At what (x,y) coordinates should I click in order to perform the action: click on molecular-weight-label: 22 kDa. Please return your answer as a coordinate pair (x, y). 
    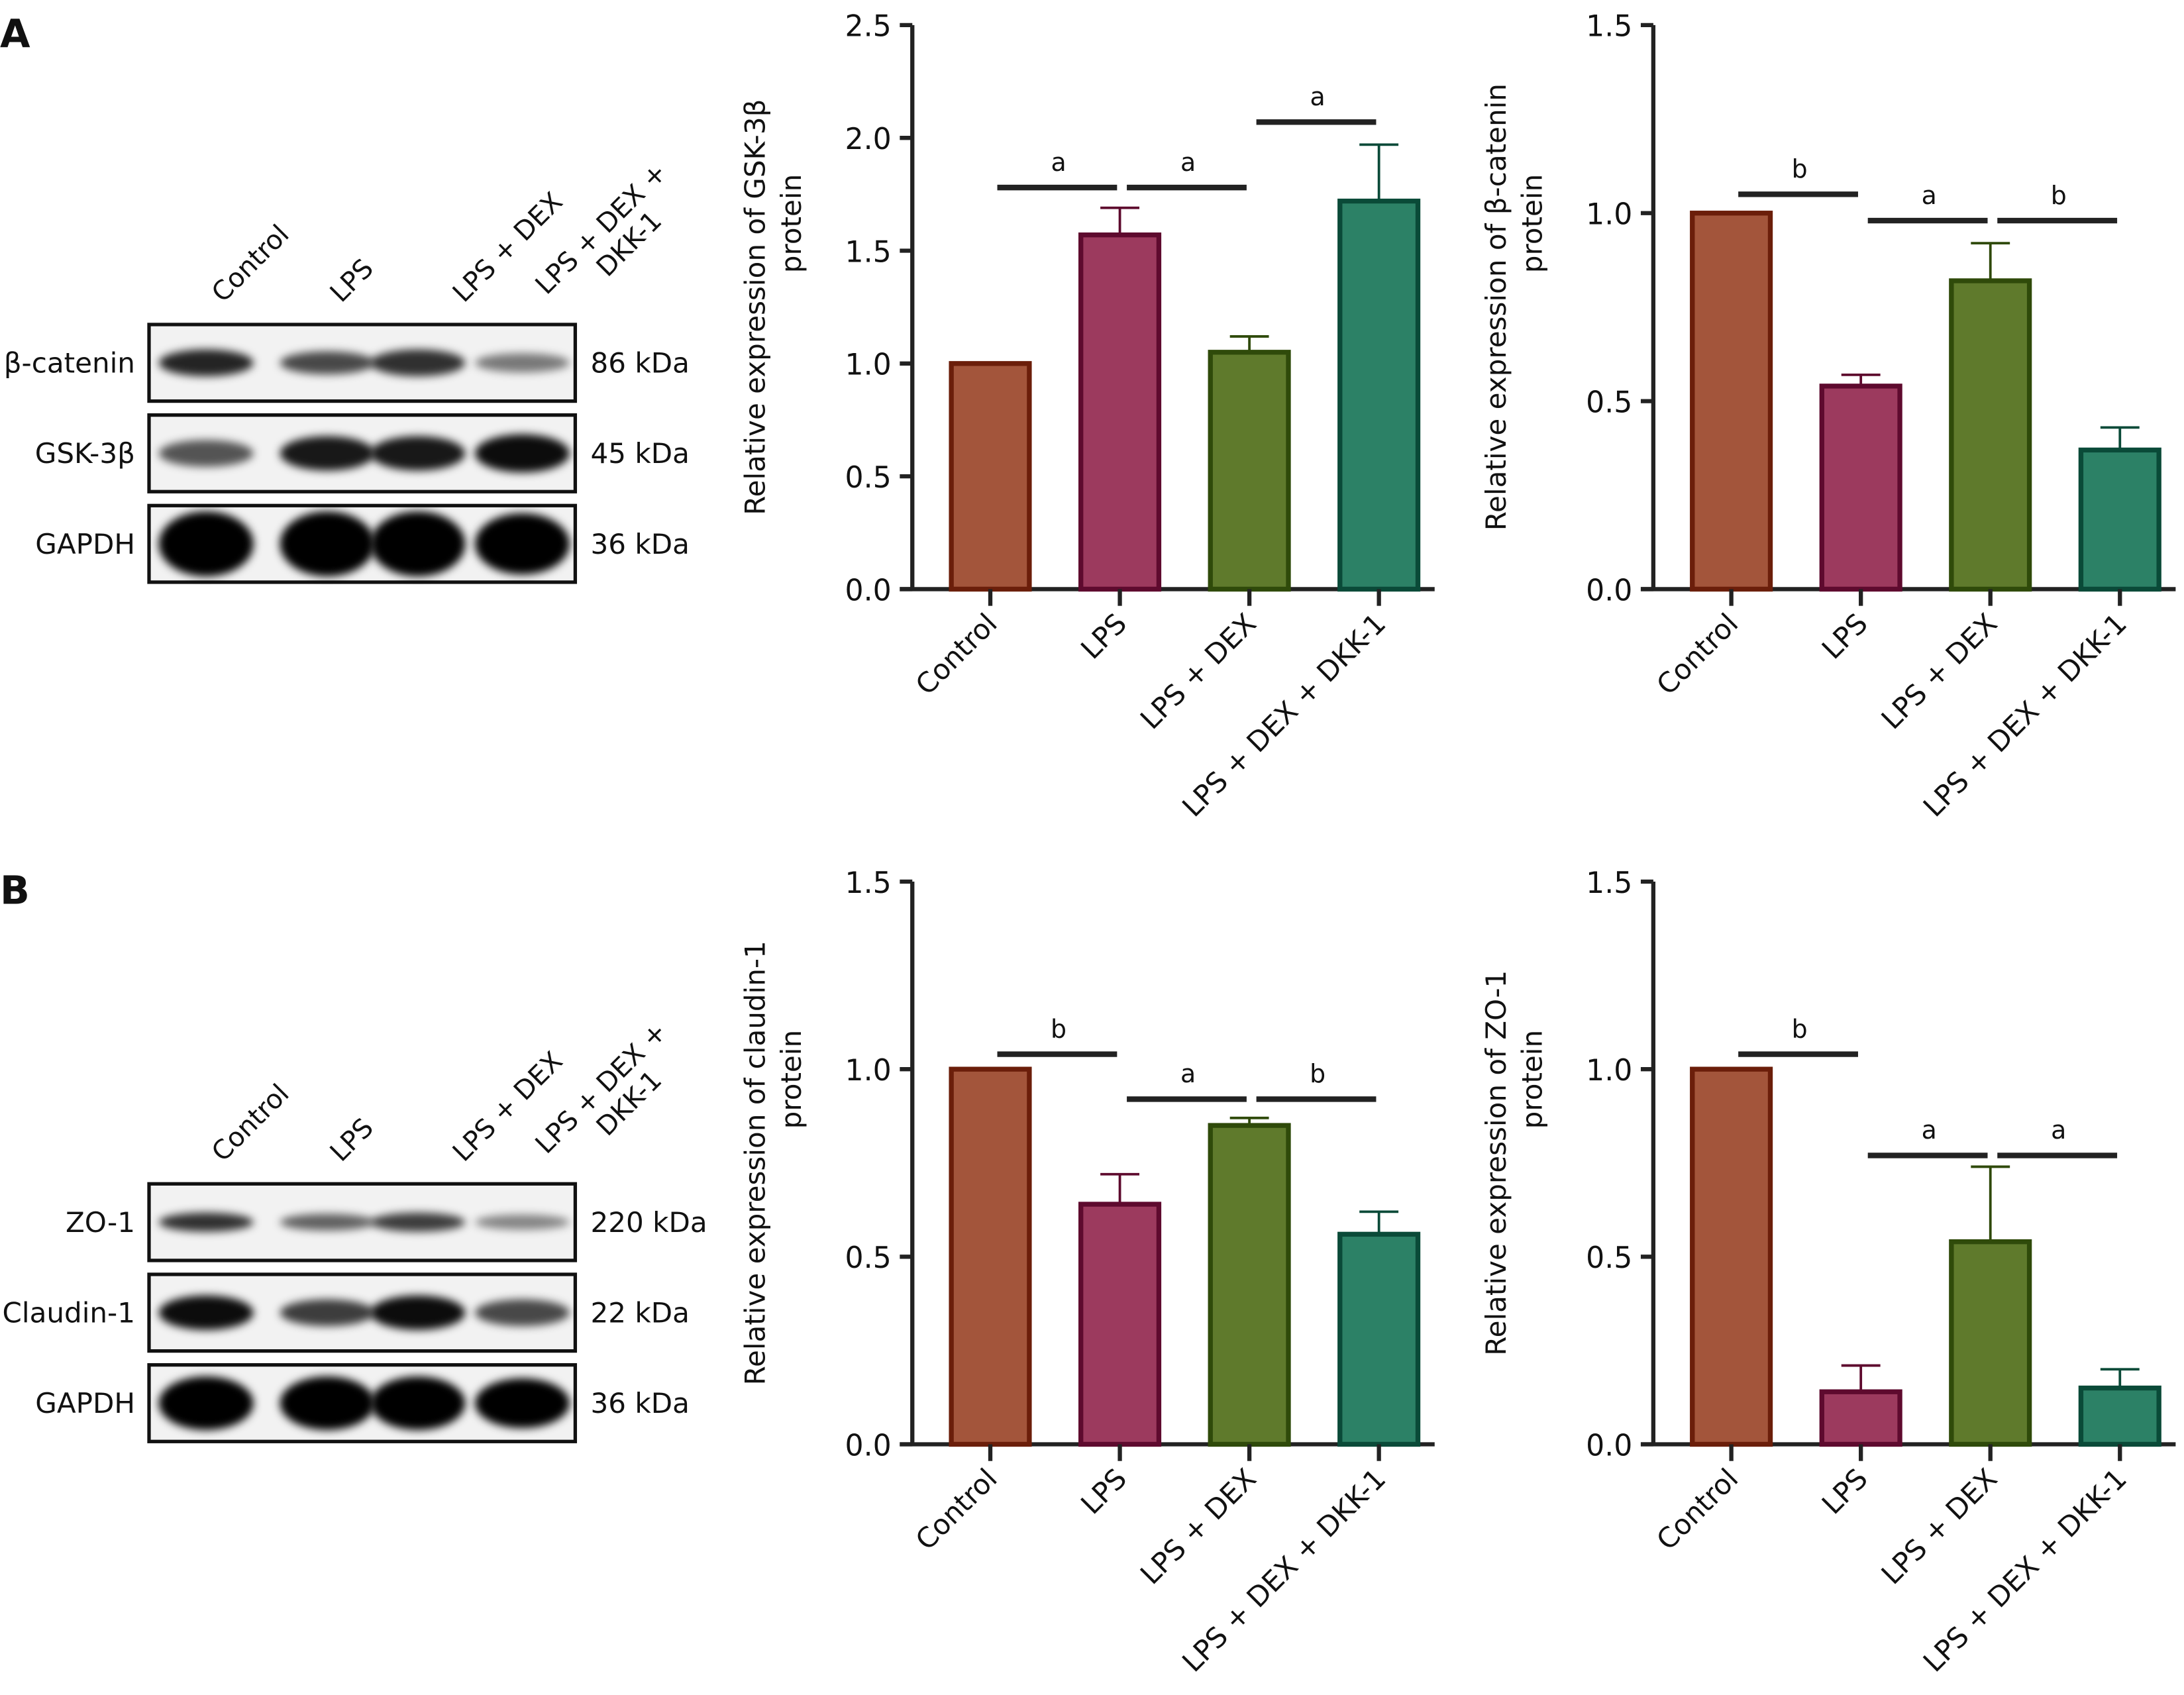
    Looking at the image, I should click on (640, 1313).